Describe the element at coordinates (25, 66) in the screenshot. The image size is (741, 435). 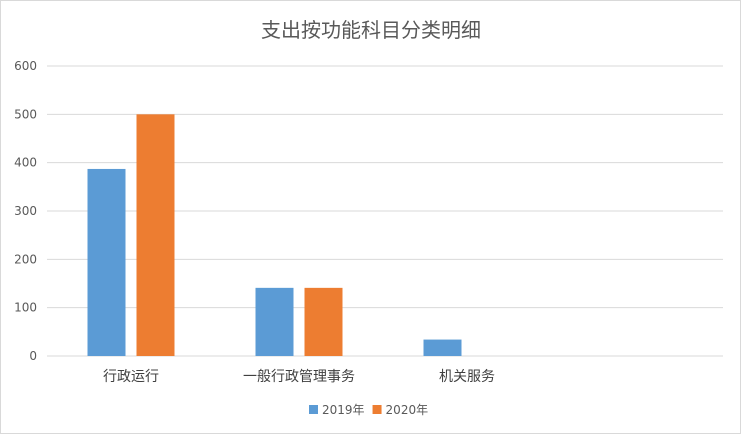
I see `y-tick-label: 600` at that location.